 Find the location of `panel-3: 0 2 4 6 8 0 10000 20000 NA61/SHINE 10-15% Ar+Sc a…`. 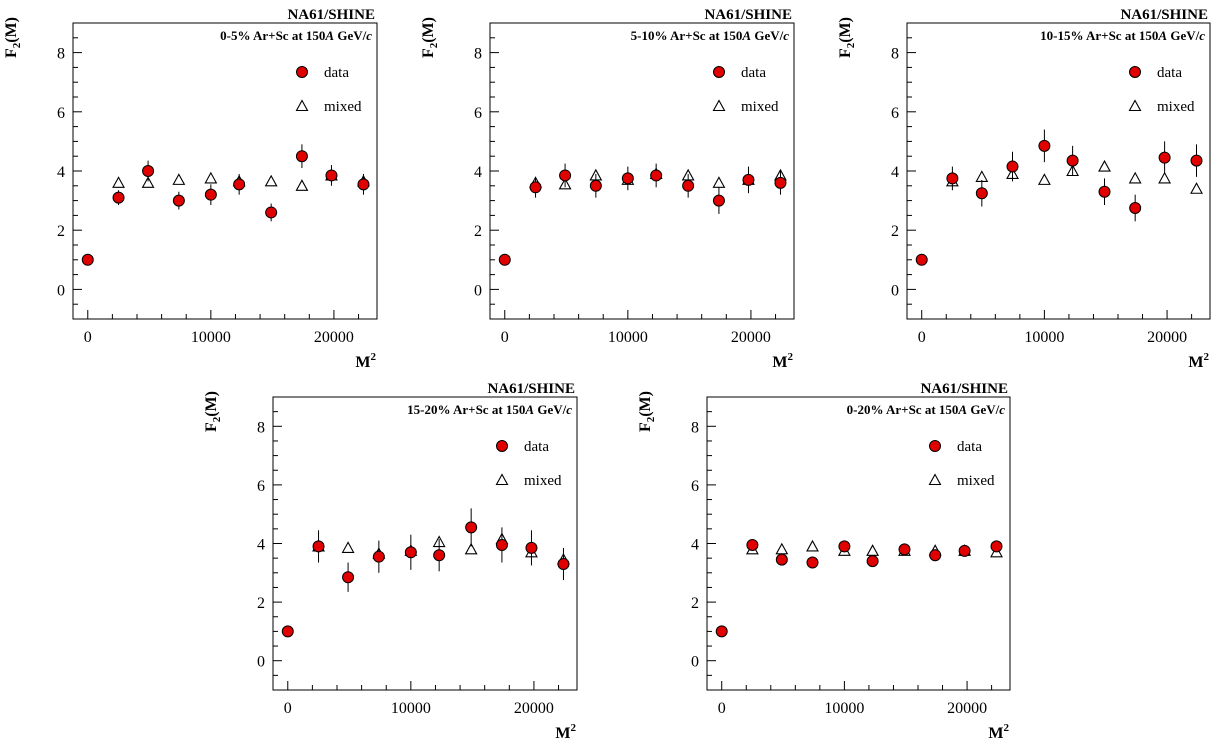

panel-3: 0 2 4 6 8 0 10000 20000 NA61/SHINE 10-15% Ar+Sc a… is located at coordinates (1024, 189).